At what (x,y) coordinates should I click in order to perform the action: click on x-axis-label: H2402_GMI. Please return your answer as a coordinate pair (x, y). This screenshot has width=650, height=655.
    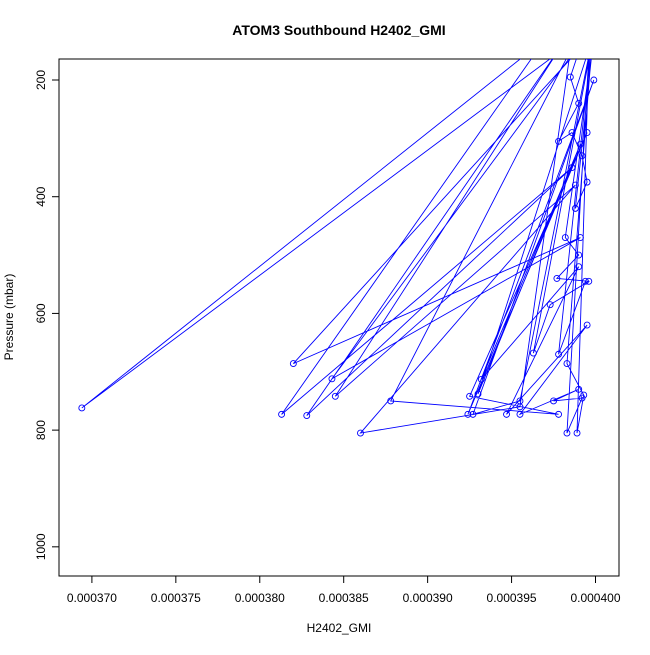
    Looking at the image, I should click on (339, 628).